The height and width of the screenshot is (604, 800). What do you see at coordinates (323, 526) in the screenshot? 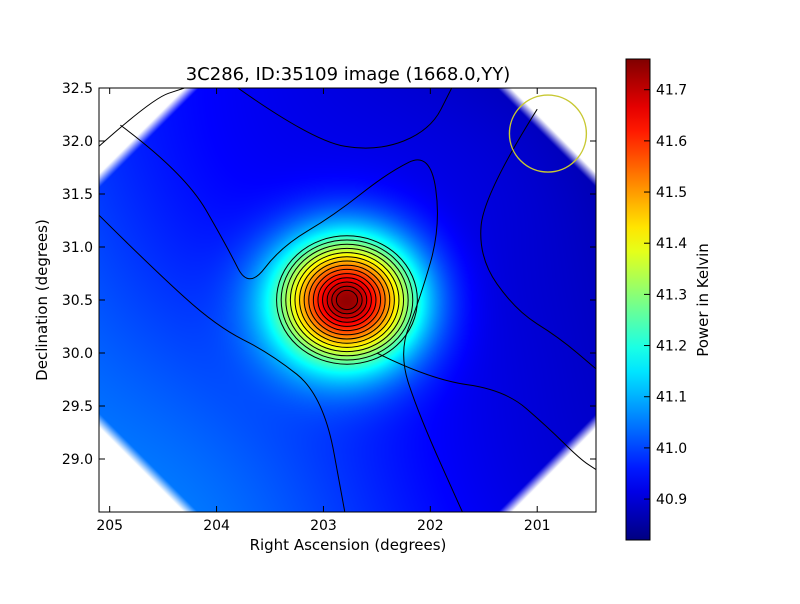
I see `x-tick-label: 203` at bounding box center [323, 526].